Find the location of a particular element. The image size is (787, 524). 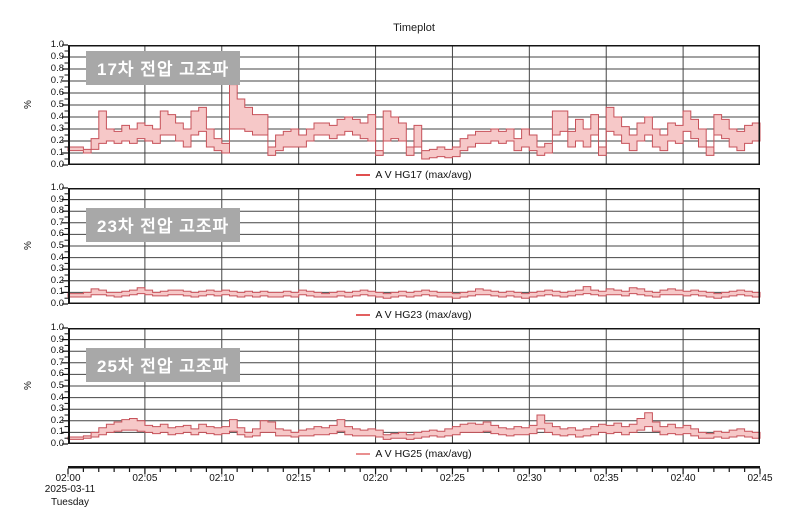

legend-hg25: A V HG25 (max/avg) is located at coordinates (414, 454).